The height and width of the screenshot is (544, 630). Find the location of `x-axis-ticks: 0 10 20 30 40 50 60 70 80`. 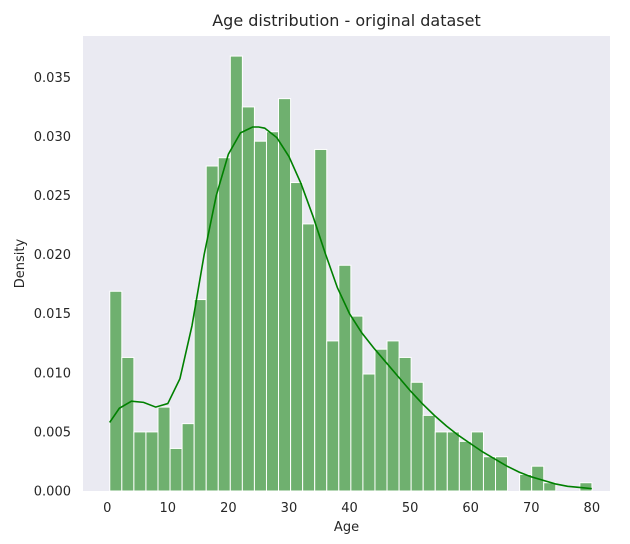

x-axis-ticks: 0 10 20 30 40 50 60 70 80 is located at coordinates (351, 508).